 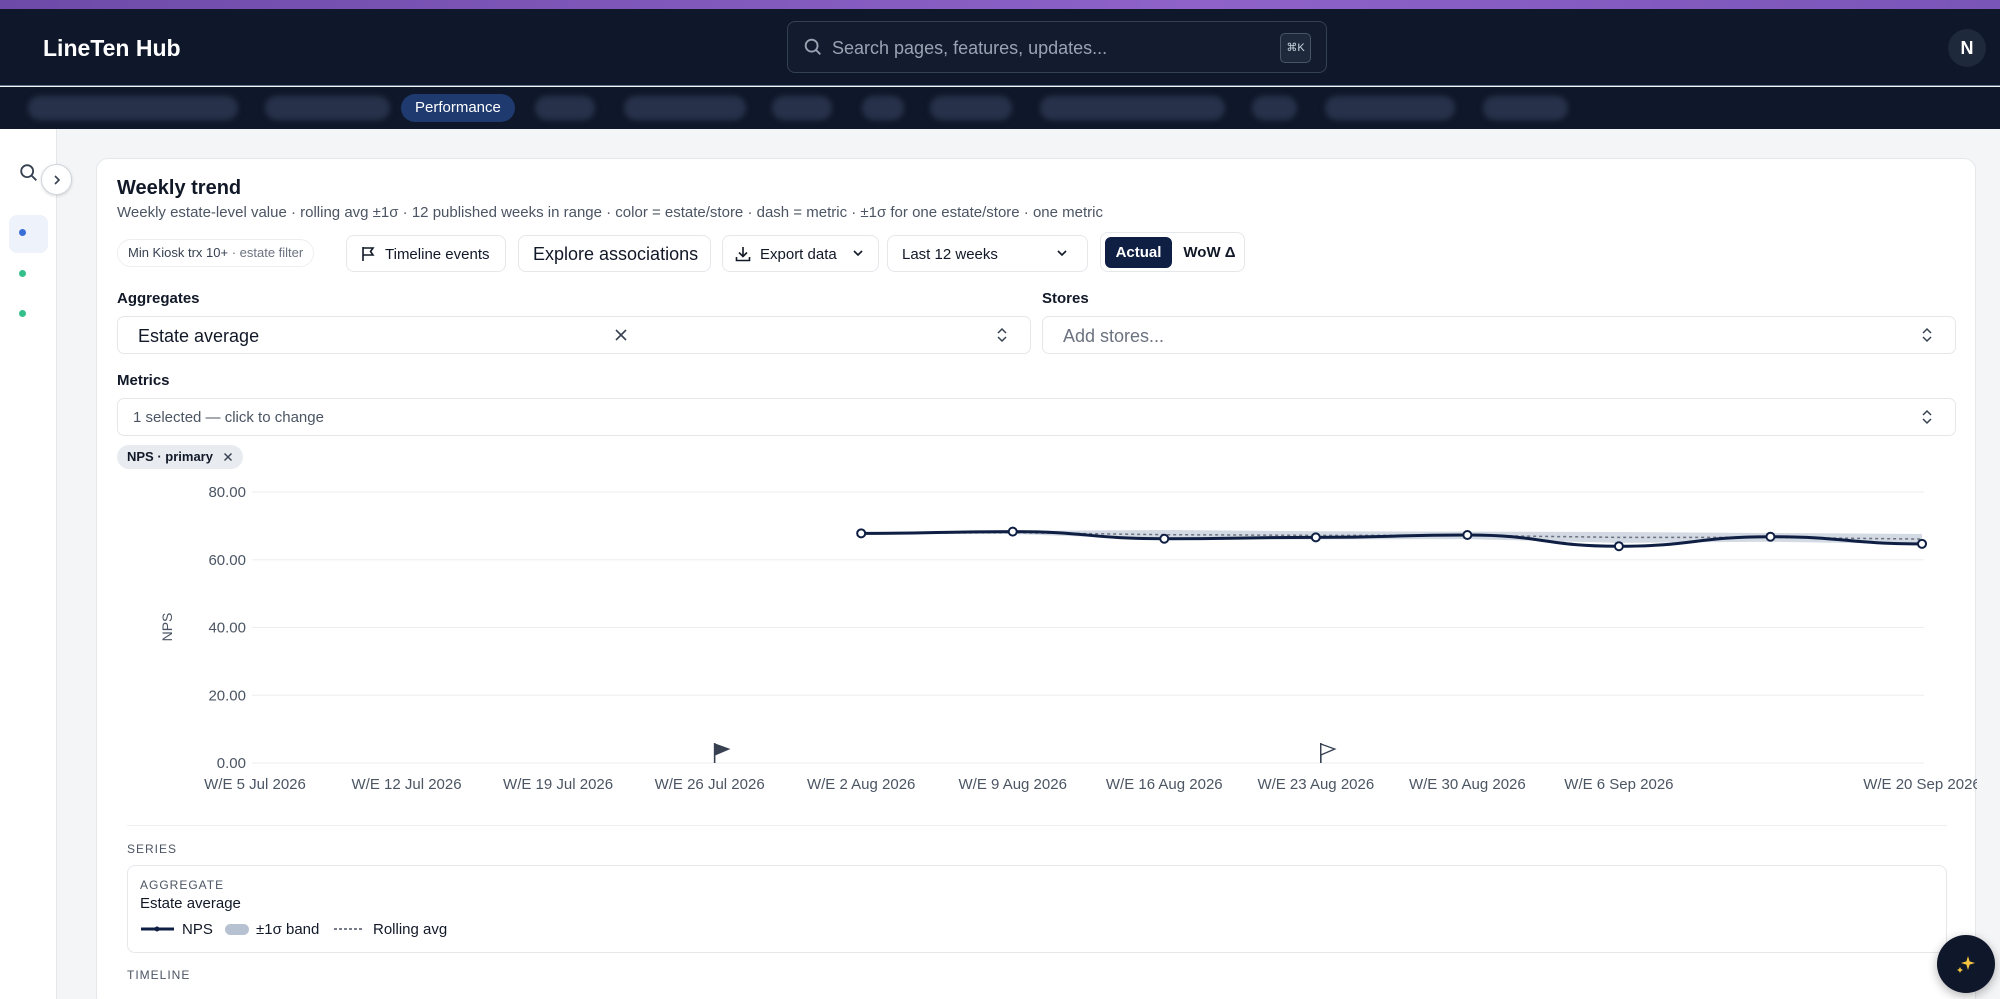 What do you see at coordinates (178, 252) in the screenshot?
I see `estate-filter-label: Min Kiosk trx 10+` at bounding box center [178, 252].